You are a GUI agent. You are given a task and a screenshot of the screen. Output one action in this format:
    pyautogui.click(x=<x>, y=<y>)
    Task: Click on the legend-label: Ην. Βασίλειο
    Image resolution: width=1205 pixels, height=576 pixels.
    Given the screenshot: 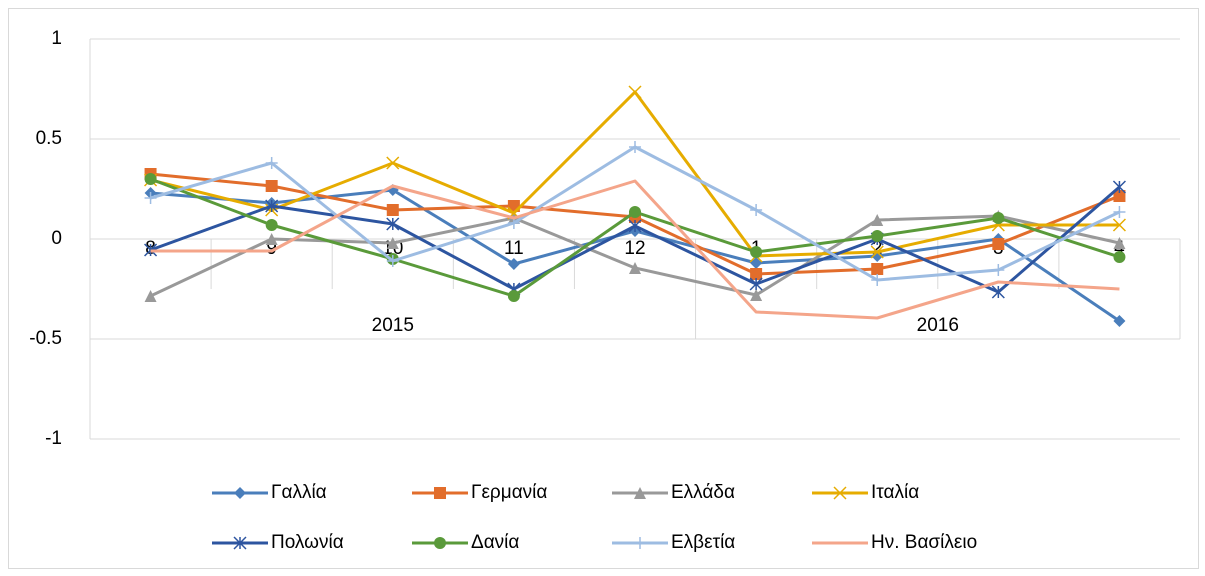 What is the action you would take?
    pyautogui.click(x=924, y=542)
    